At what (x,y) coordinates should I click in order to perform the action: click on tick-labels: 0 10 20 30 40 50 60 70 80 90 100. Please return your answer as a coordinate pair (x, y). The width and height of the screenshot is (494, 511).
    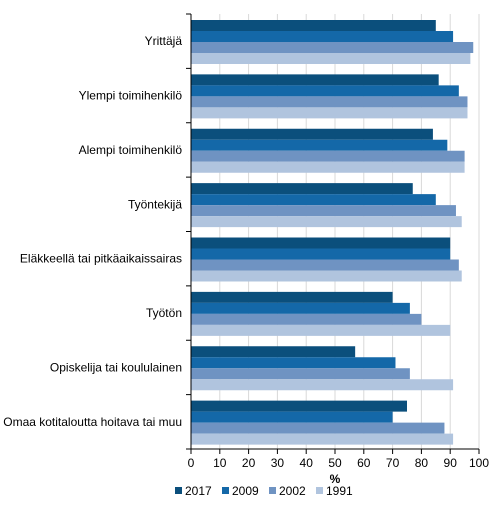
    Looking at the image, I should click on (339, 463).